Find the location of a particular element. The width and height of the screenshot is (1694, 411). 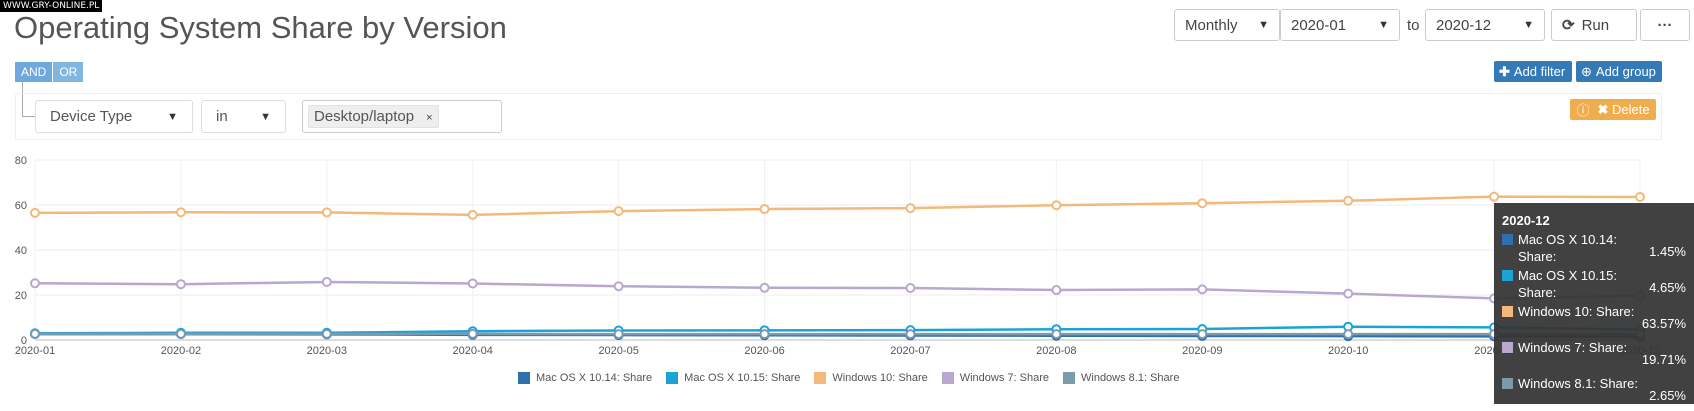

remove-tag-icon: × is located at coordinates (429, 118).